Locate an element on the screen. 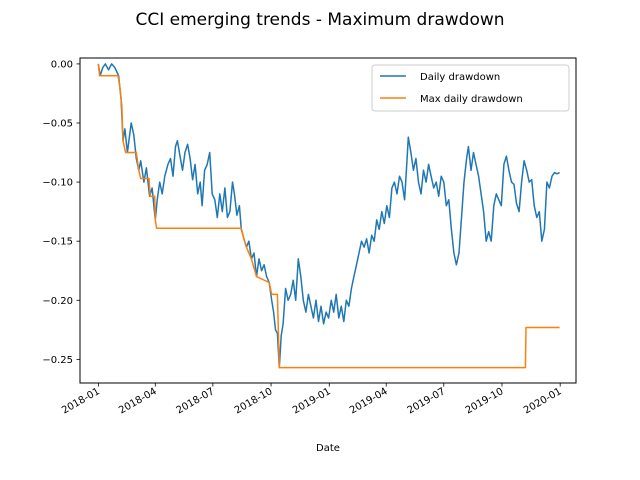 Image resolution: width=640 pixels, height=480 pixels. y-tick-label: −0.20 is located at coordinates (57, 301).